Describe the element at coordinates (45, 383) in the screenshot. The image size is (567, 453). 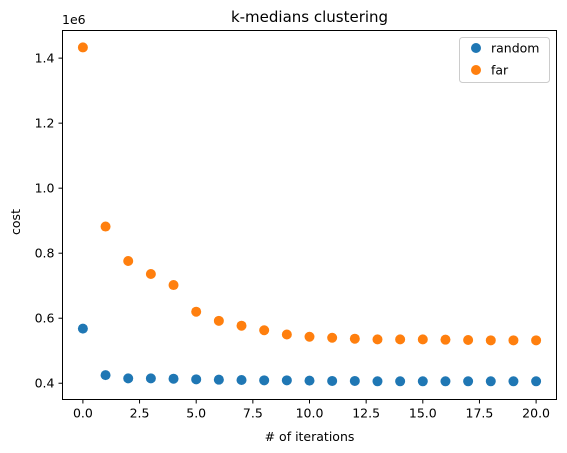
I see `y-tick-label: 0.4` at that location.